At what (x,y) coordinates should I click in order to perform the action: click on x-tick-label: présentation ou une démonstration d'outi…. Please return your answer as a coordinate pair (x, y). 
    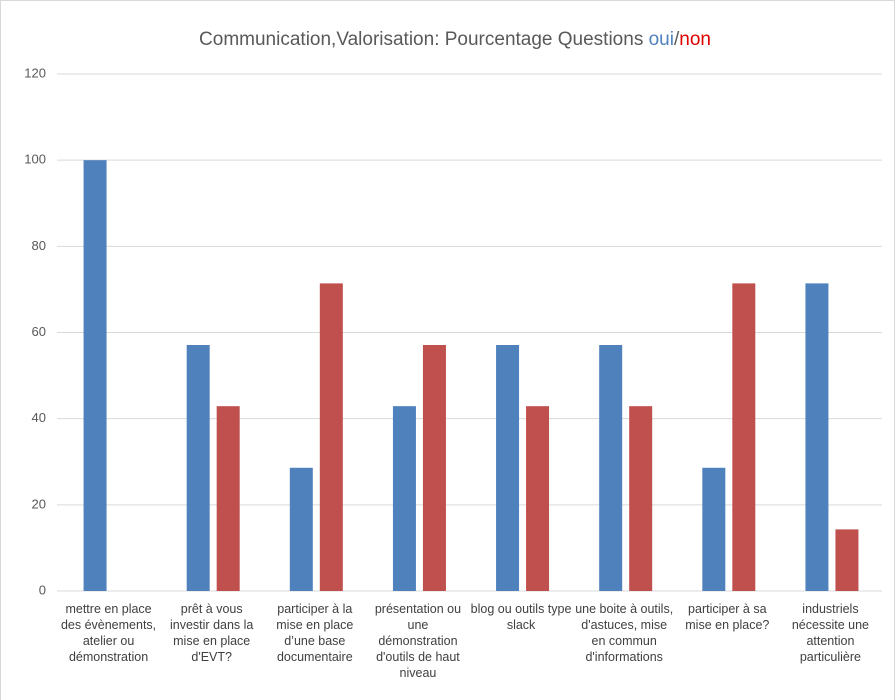
    Looking at the image, I should click on (418, 641).